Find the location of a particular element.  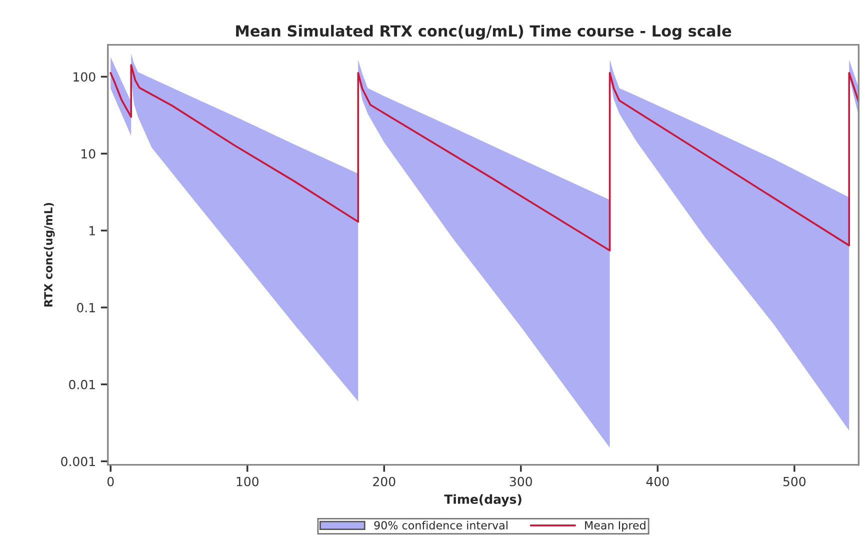

x-tick-label: 0 is located at coordinates (110, 481).